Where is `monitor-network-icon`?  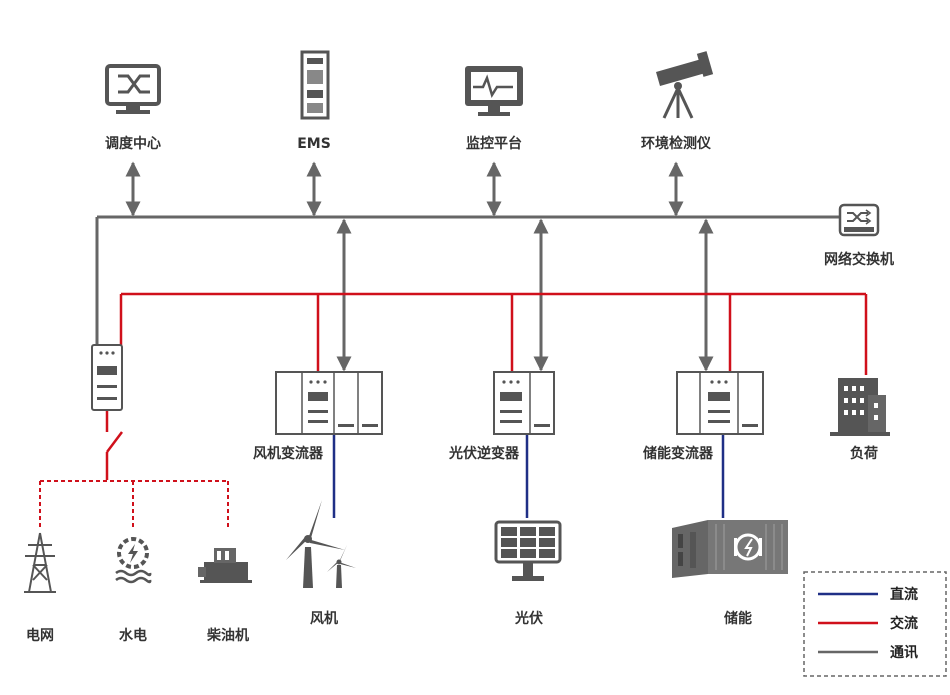 monitor-network-icon is located at coordinates (133, 89).